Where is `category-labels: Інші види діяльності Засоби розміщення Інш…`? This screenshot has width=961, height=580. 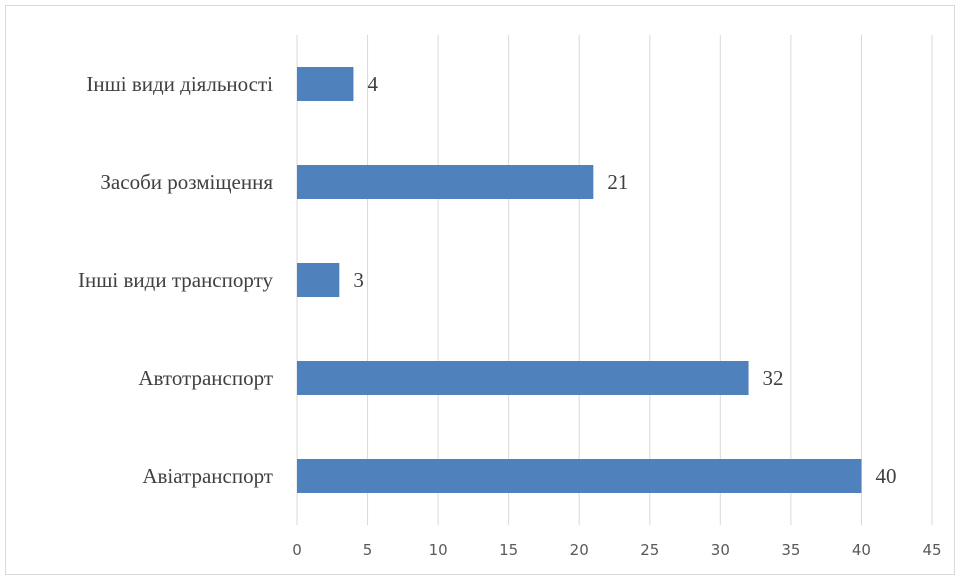 category-labels: Інші види діяльності Засоби розміщення Інш… is located at coordinates (175, 280).